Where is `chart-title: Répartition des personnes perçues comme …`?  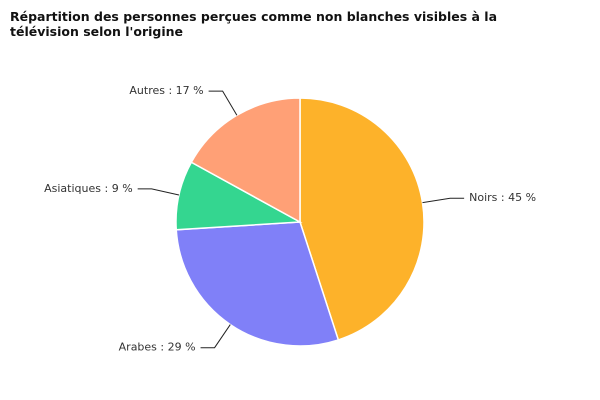 chart-title: Répartition des personnes perçues comme … is located at coordinates (254, 24).